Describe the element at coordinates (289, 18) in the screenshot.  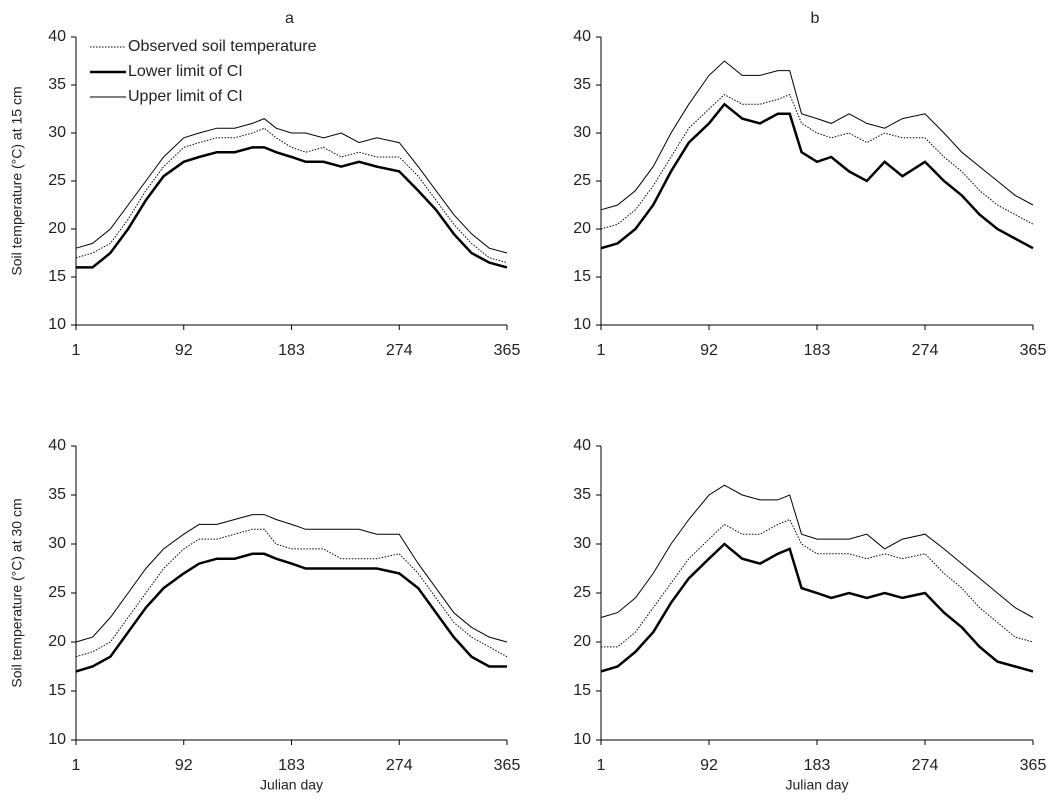
I see `panel-title: a` at that location.